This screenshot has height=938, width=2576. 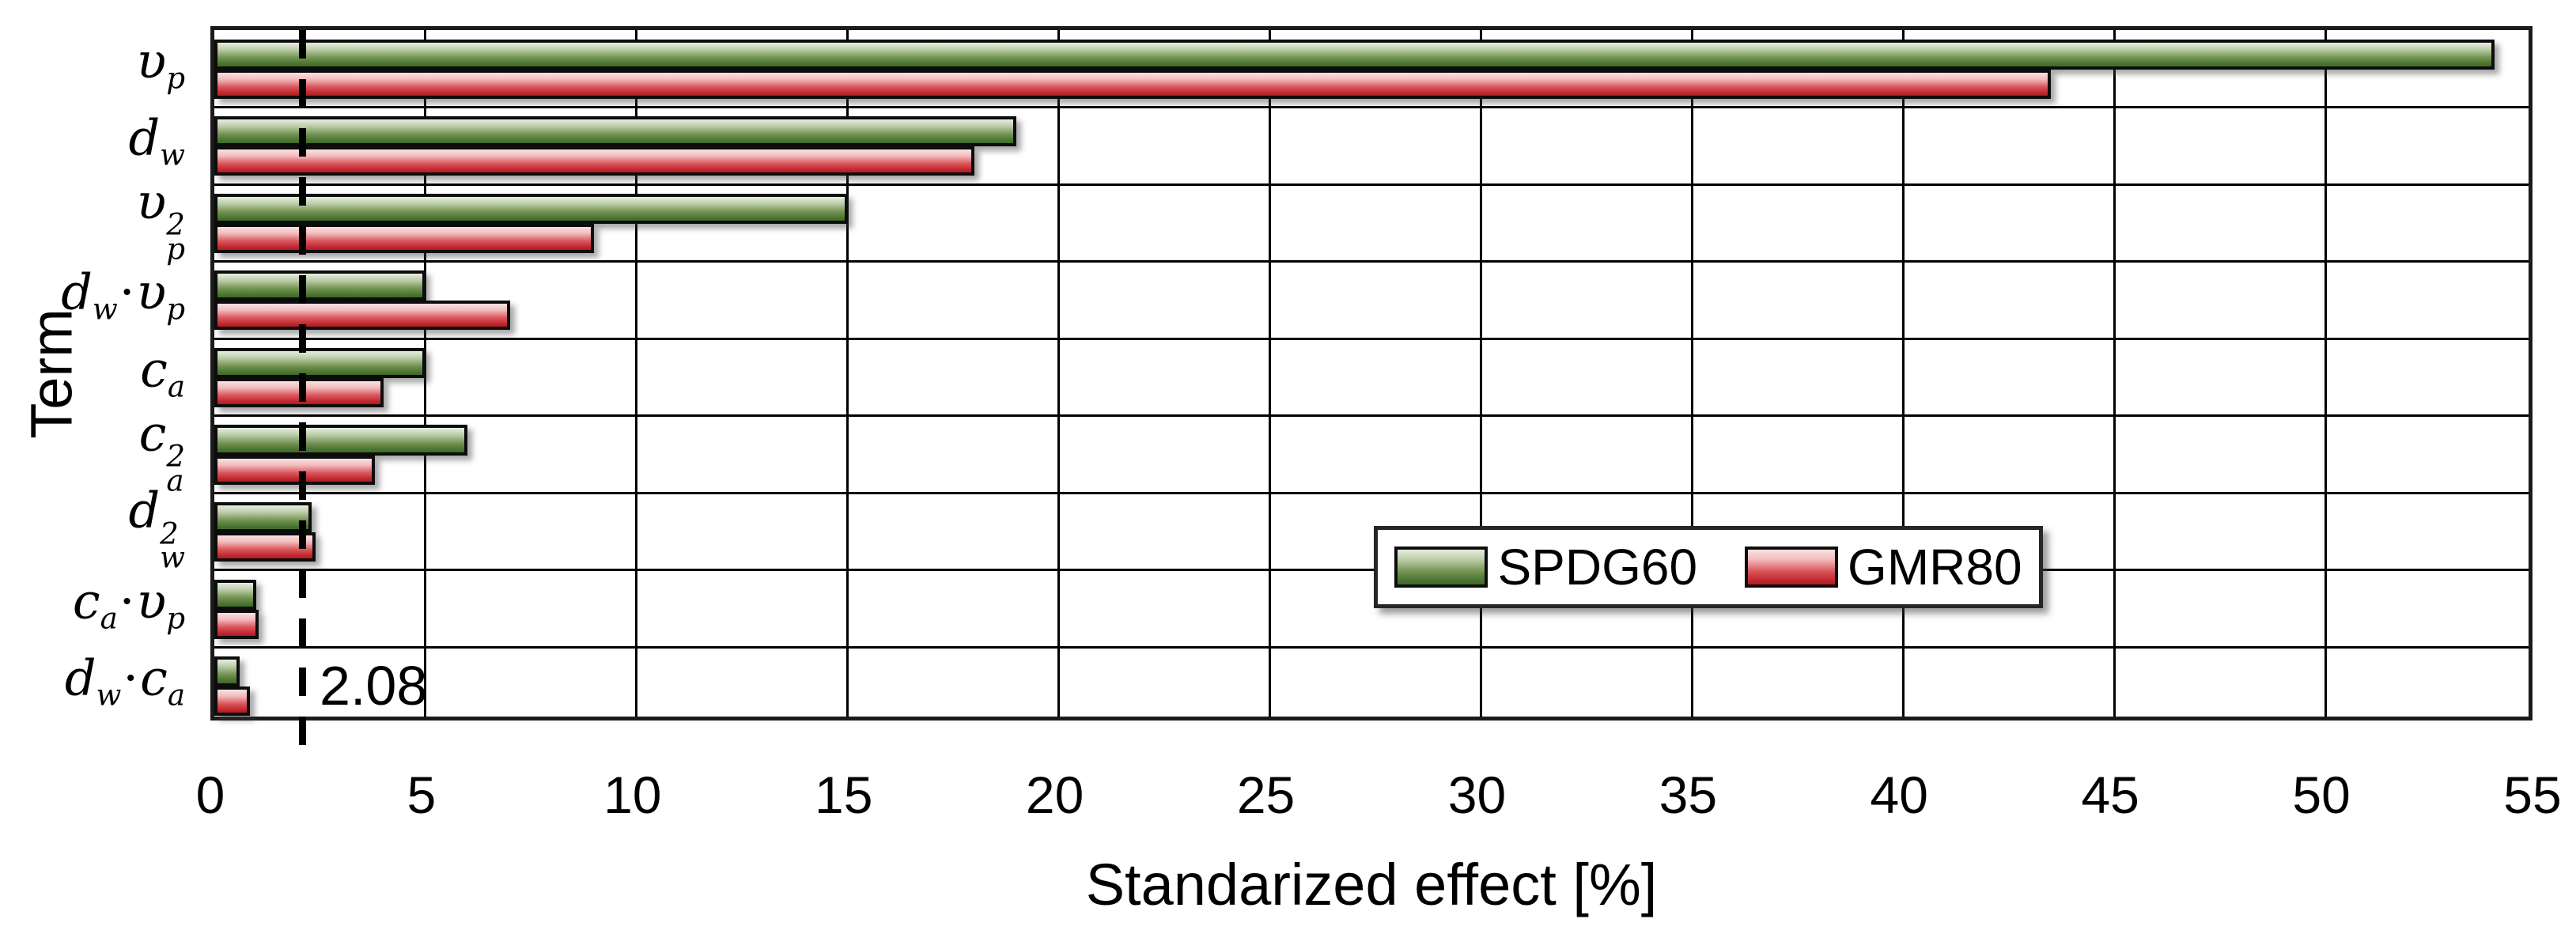 What do you see at coordinates (302, 392) in the screenshot?
I see `significance-threshold-line` at bounding box center [302, 392].